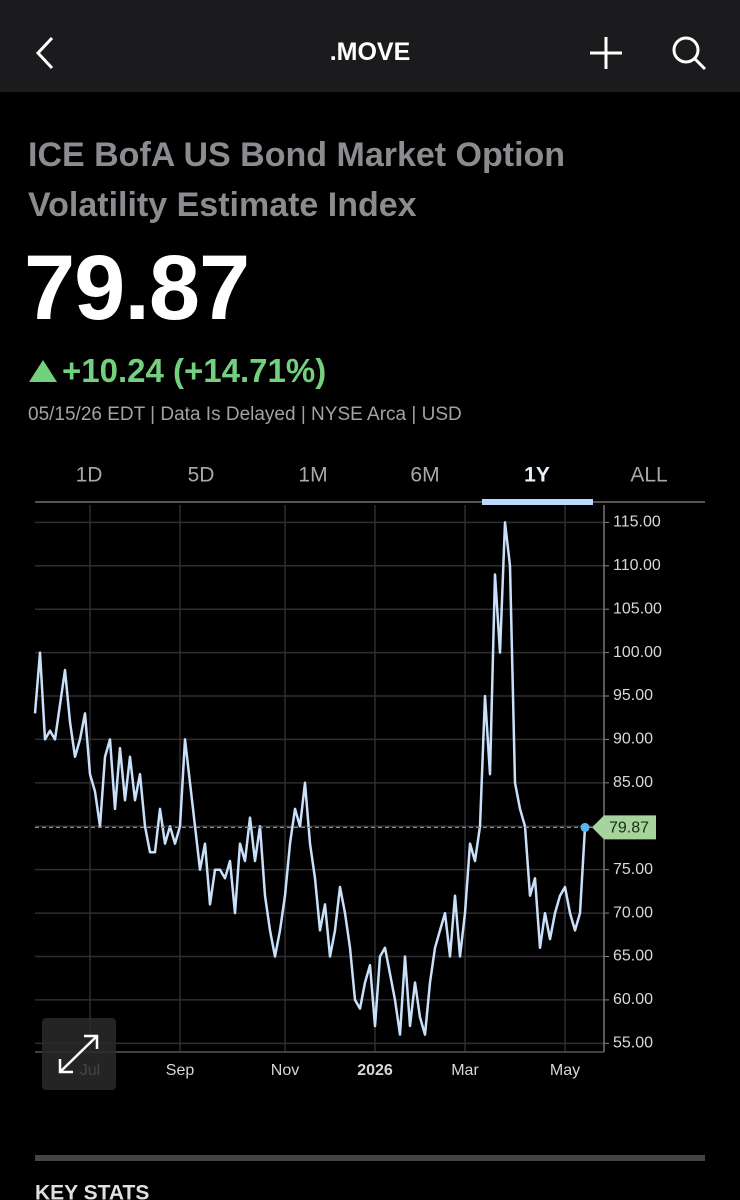 The height and width of the screenshot is (1200, 740). What do you see at coordinates (633, 739) in the screenshot?
I see `y-tick-label: 90.00` at bounding box center [633, 739].